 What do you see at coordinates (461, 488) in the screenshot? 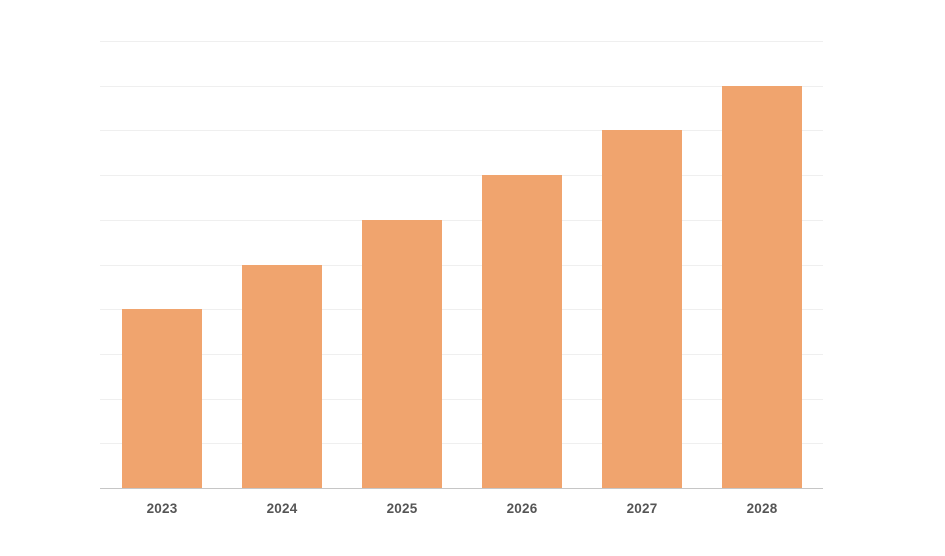
I see `x-axis-line` at bounding box center [461, 488].